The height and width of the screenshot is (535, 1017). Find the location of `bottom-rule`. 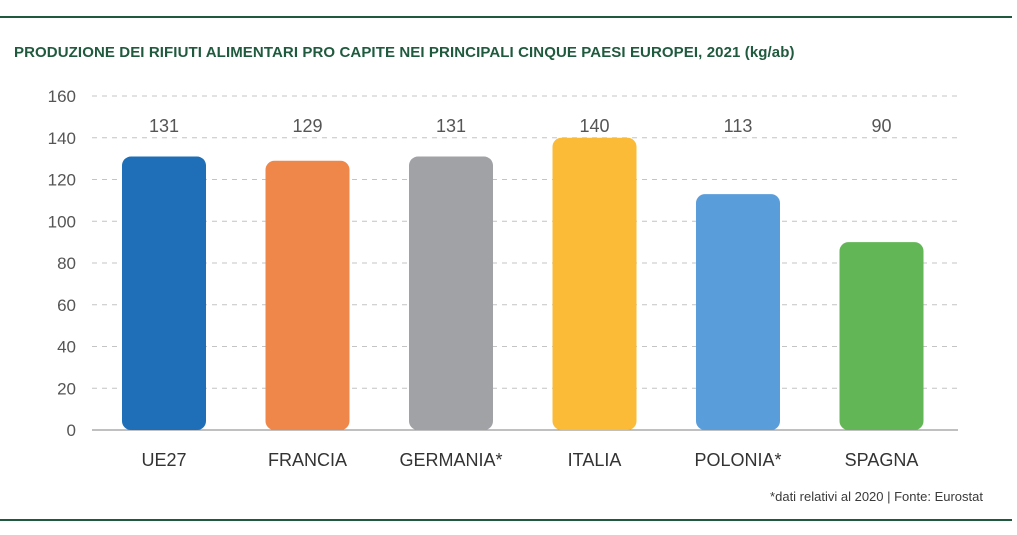

bottom-rule is located at coordinates (506, 520).